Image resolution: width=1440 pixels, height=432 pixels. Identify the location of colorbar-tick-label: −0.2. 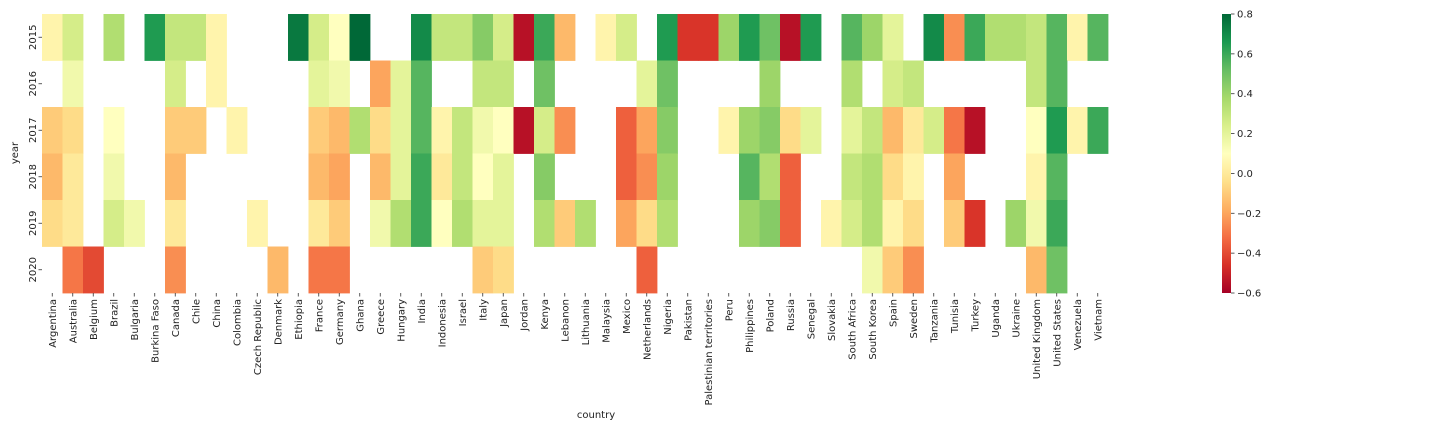
(1249, 214).